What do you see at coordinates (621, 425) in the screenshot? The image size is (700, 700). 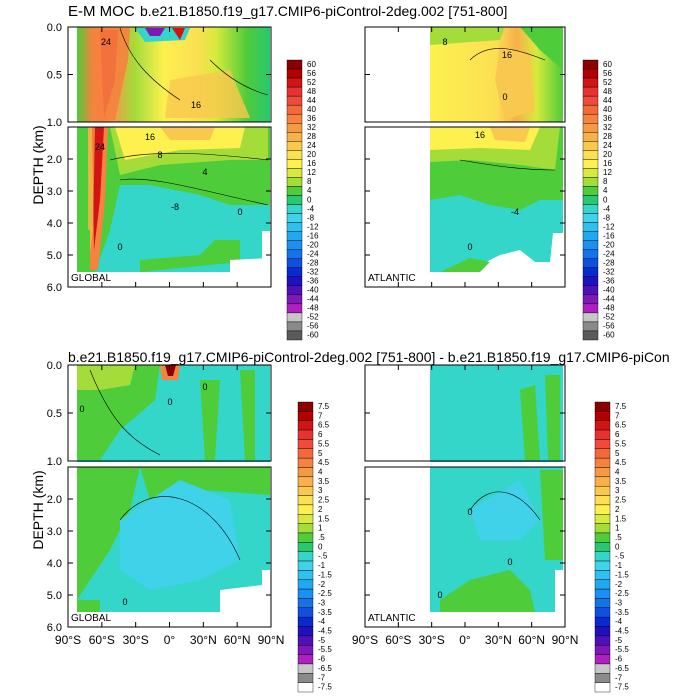 I see `colorbar-label: 6.5` at bounding box center [621, 425].